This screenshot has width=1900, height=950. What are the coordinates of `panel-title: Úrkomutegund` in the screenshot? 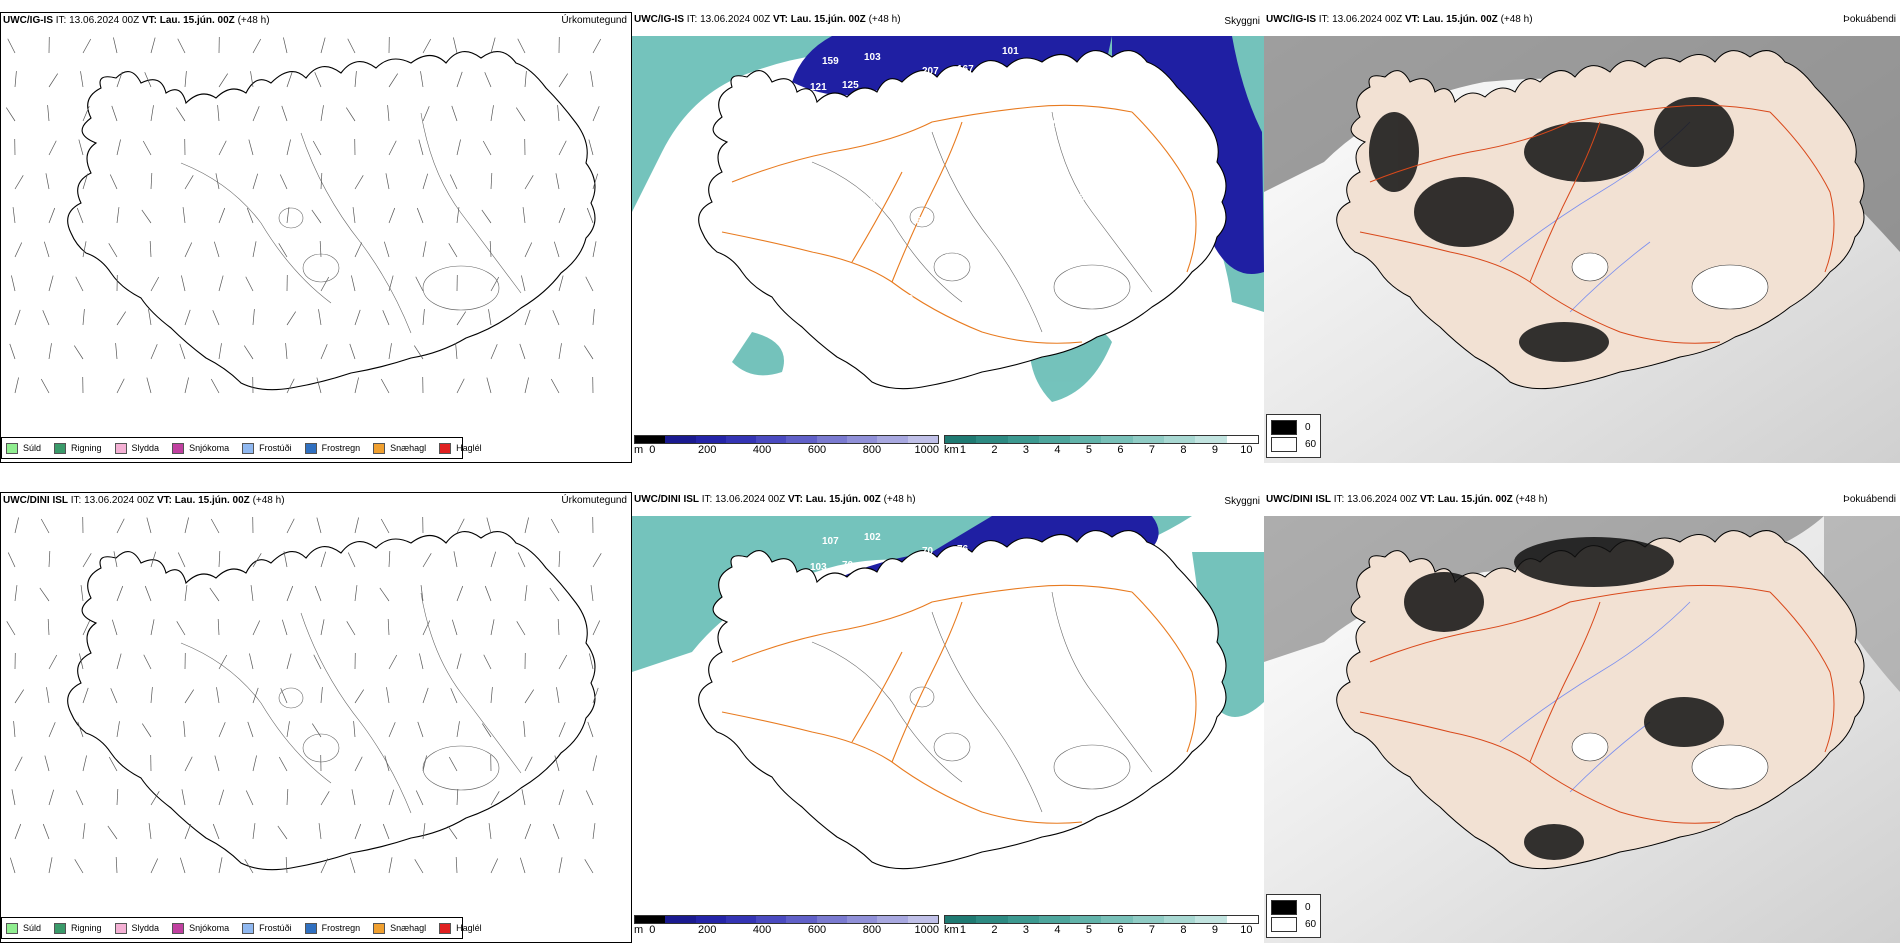 It's located at (594, 500).